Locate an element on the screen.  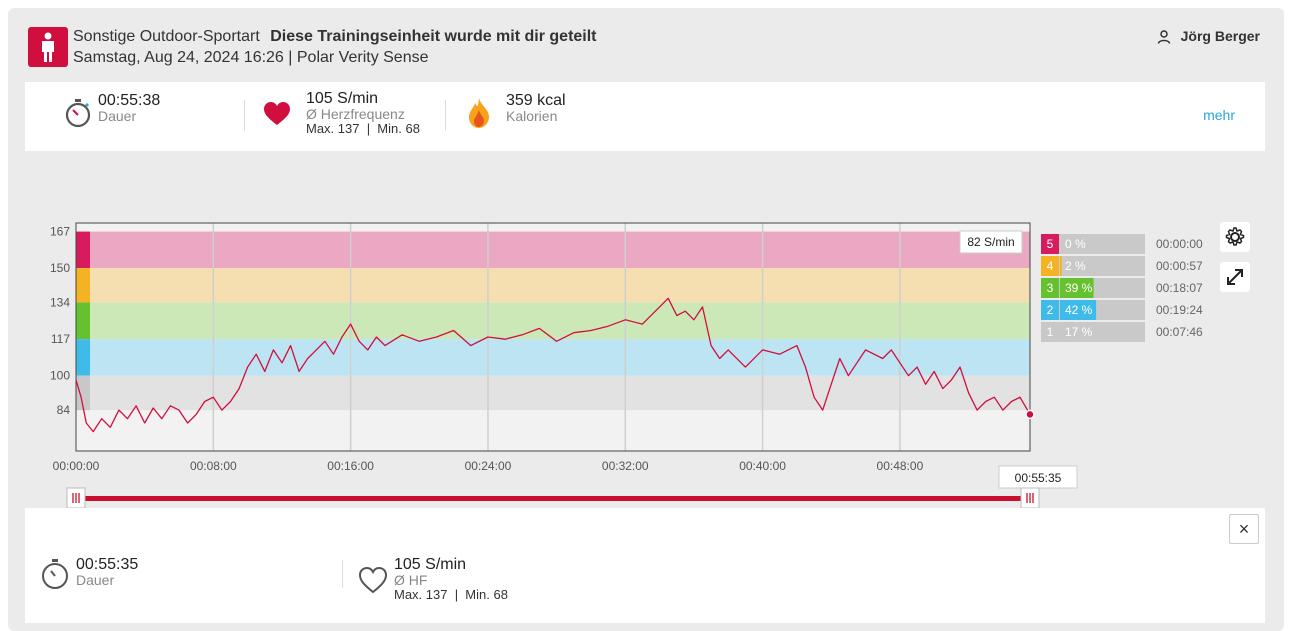
selection-heart-rate-value: 105 S/min is located at coordinates (430, 564).